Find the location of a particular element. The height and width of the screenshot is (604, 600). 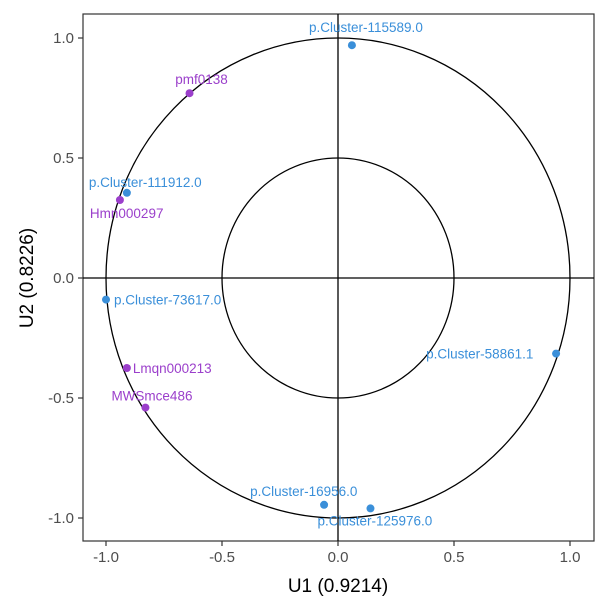

y-tick-label: -1.0 is located at coordinates (61, 518).